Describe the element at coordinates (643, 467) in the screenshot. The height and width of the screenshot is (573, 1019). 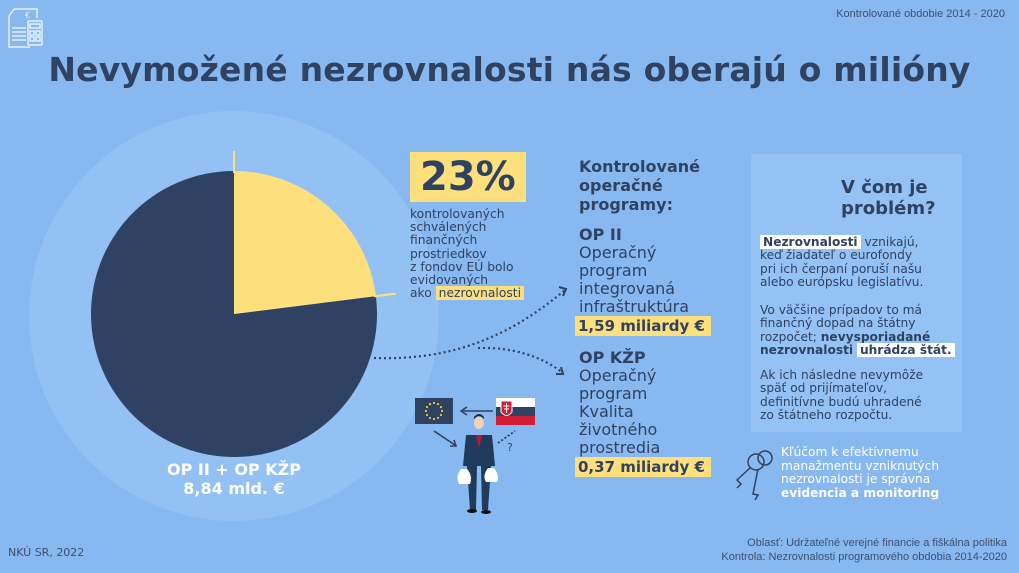
I see `program-value: 0,37 miliardy €` at that location.